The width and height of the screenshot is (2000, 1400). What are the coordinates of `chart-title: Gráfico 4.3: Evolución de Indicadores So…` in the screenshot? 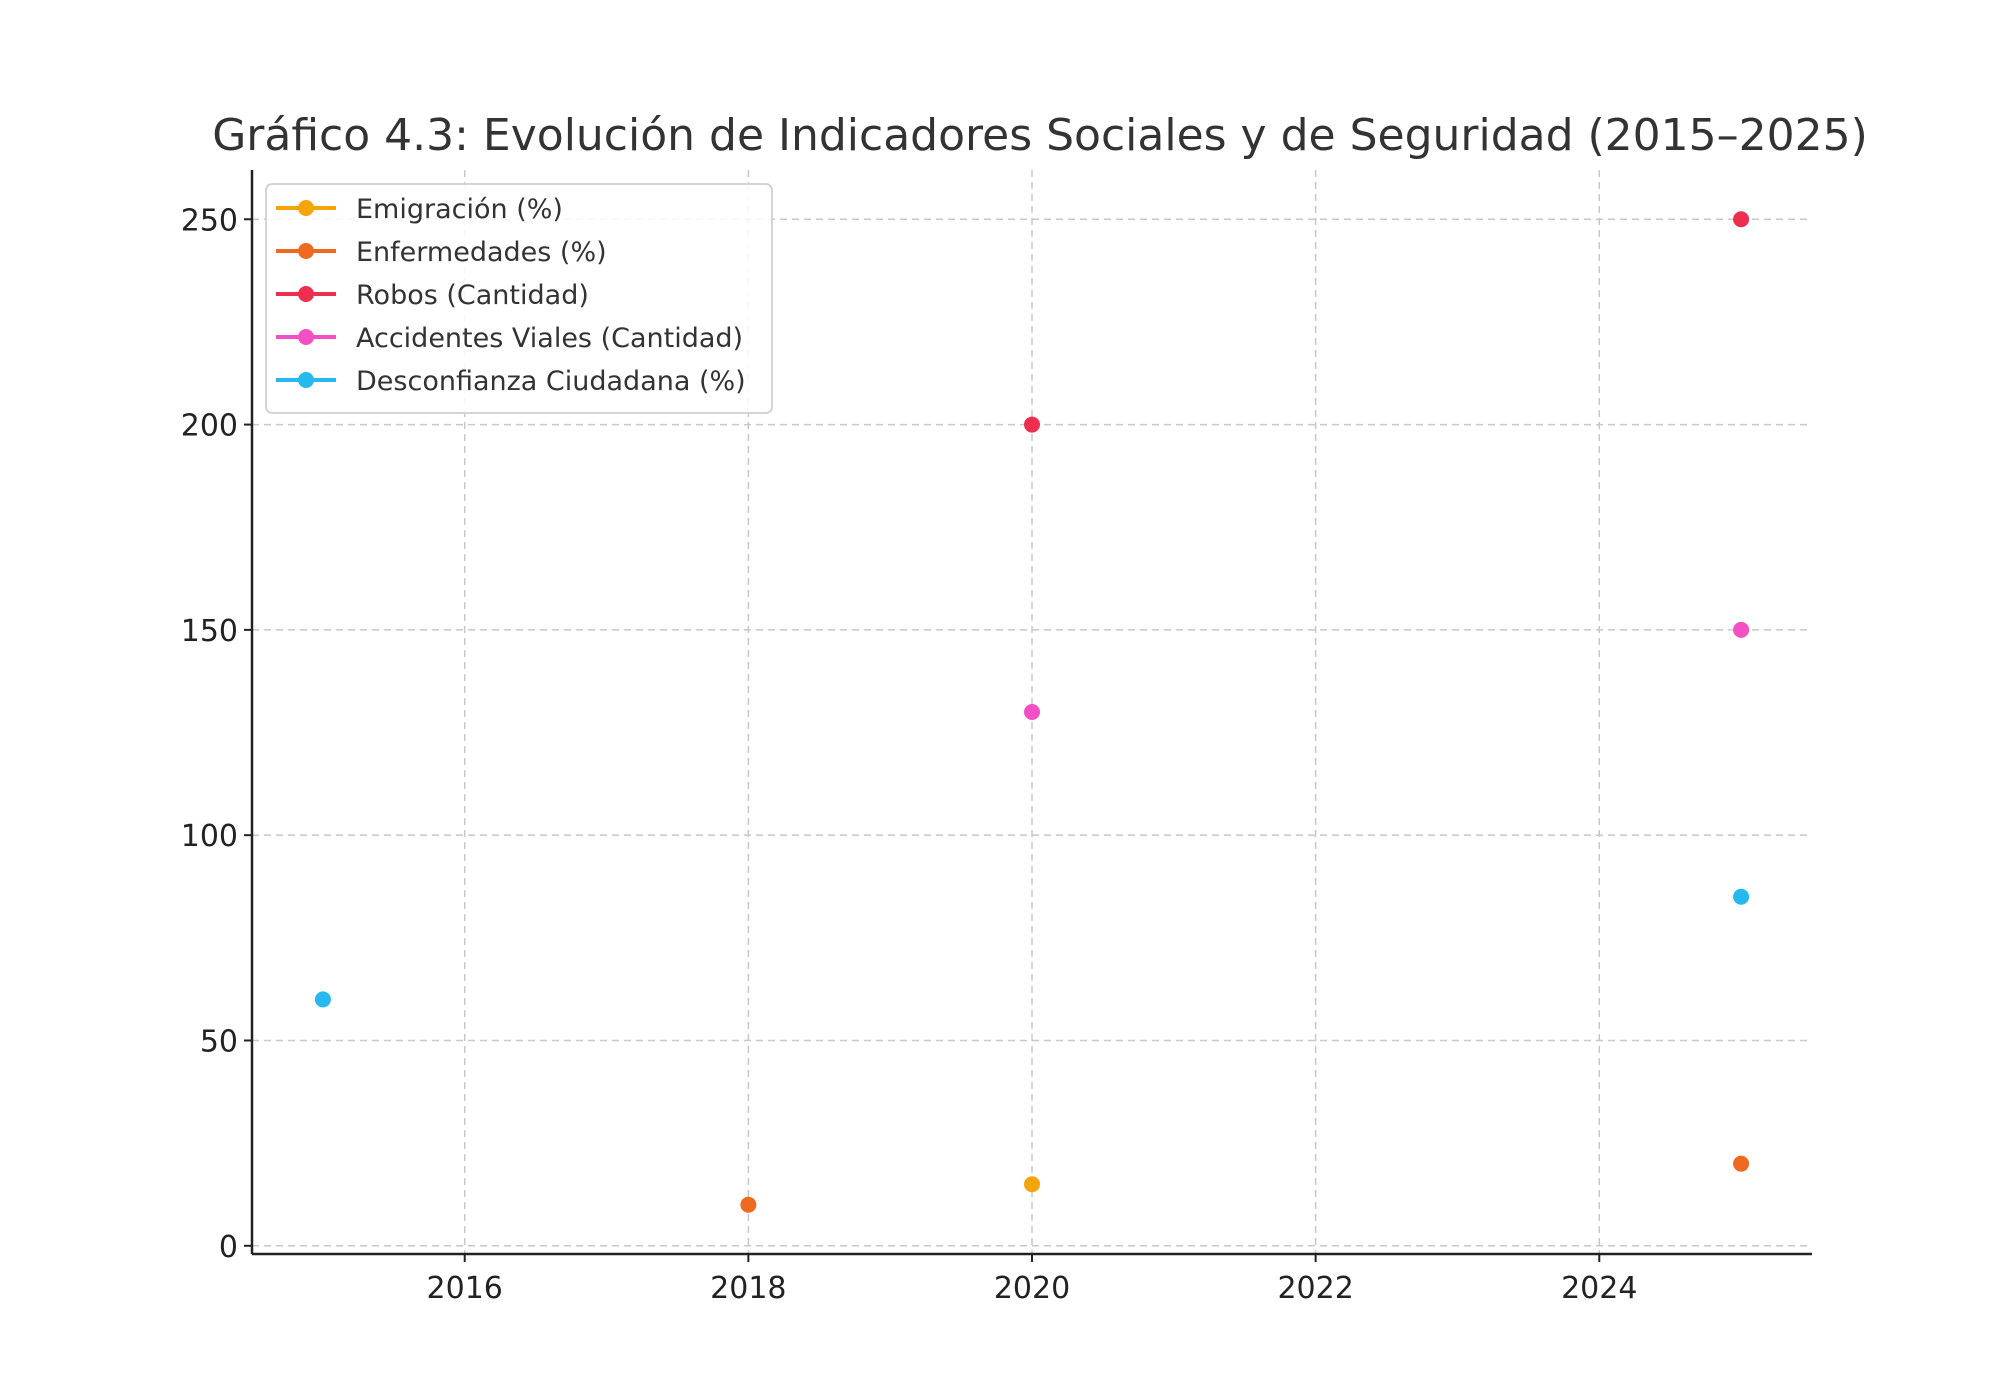 It's located at (1040, 135).